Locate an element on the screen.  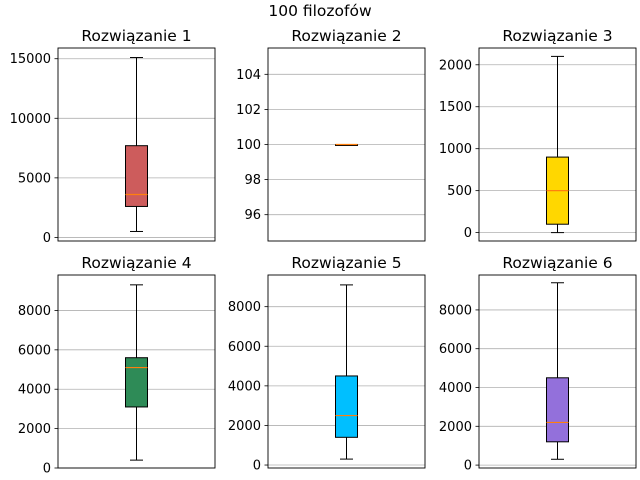
subplot-title: Rozwiązanie 6 is located at coordinates (557, 263).